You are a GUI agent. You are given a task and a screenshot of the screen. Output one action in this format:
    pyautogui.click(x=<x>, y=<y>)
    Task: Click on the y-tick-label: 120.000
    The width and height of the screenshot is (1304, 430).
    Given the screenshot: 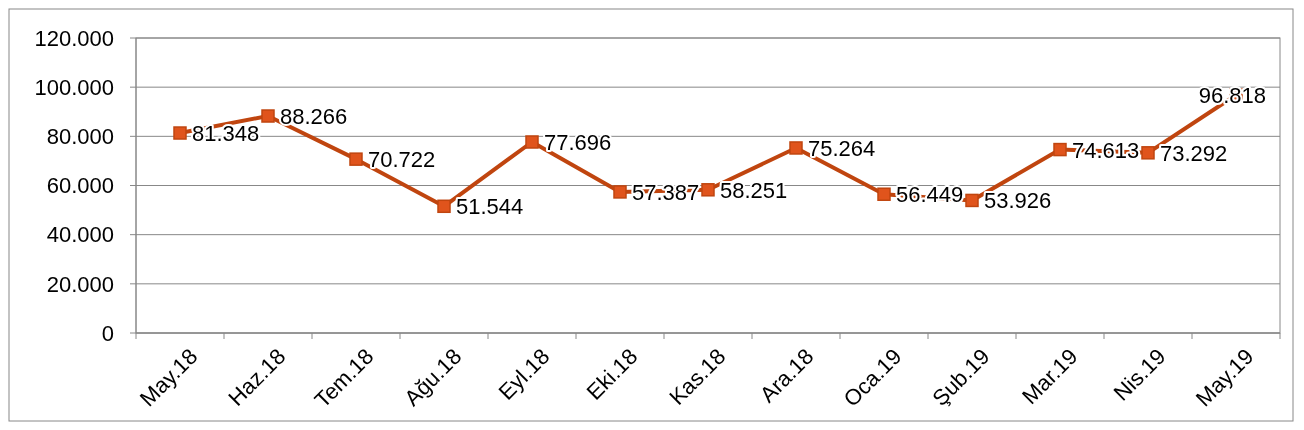 What is the action you would take?
    pyautogui.click(x=74, y=38)
    